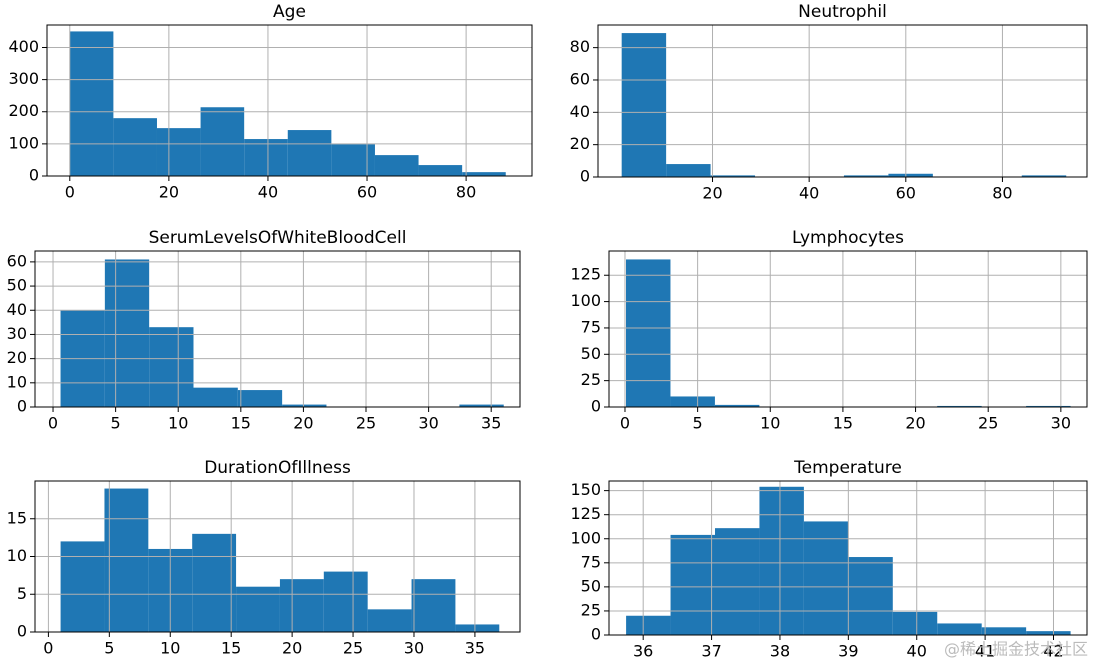  What do you see at coordinates (289, 12) in the screenshot?
I see `chart-title: Age` at bounding box center [289, 12].